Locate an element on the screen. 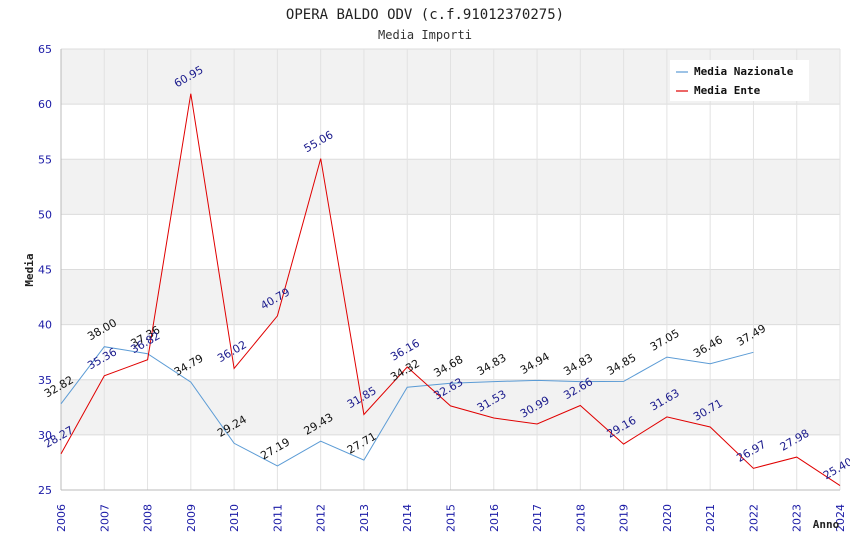 This screenshot has height=550, width=850. legend-box is located at coordinates (739, 80).